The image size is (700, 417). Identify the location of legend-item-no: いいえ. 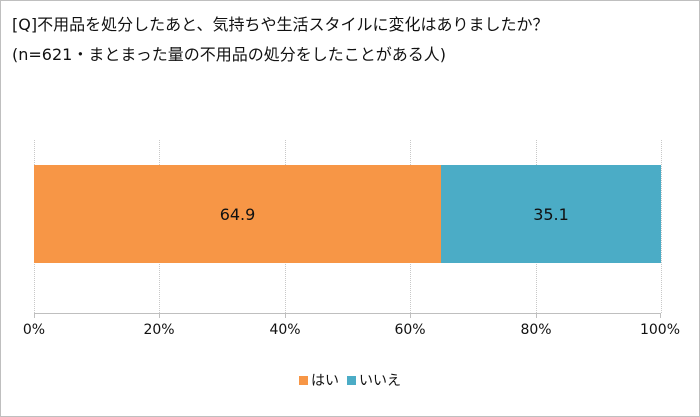
(374, 380).